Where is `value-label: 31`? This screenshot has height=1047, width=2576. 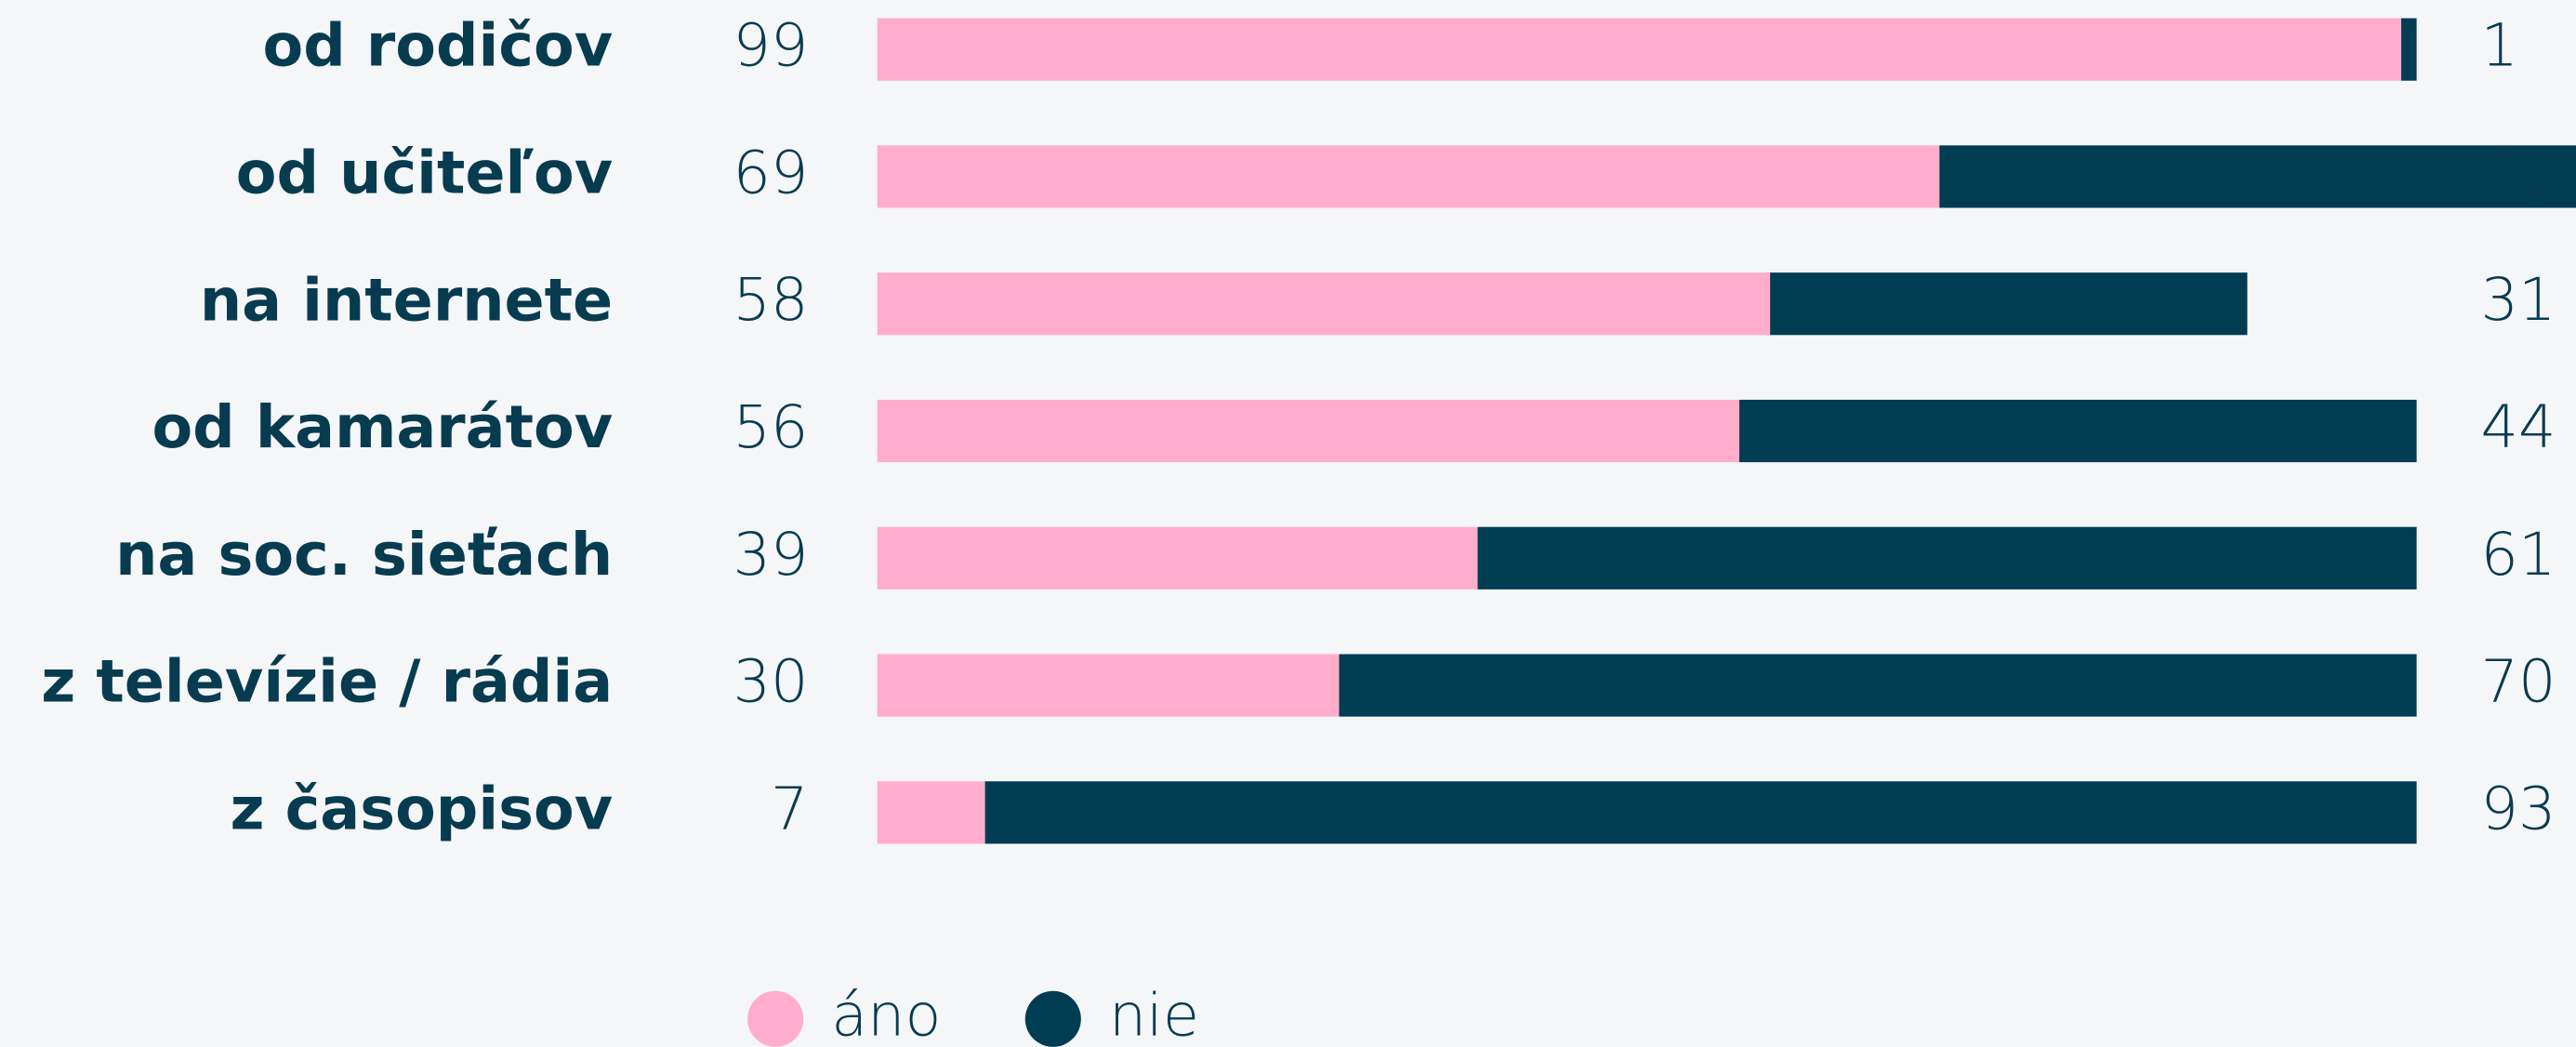 value-label: 31 is located at coordinates (2518, 300).